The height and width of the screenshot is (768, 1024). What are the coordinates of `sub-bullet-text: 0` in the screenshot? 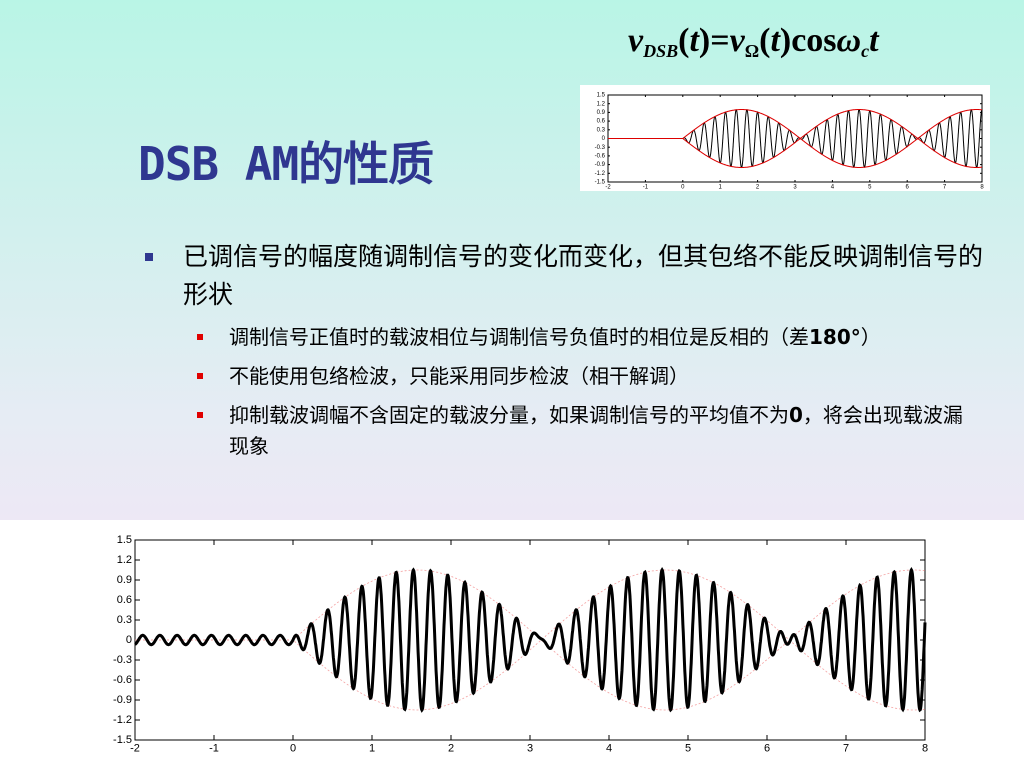 It's located at (796, 415).